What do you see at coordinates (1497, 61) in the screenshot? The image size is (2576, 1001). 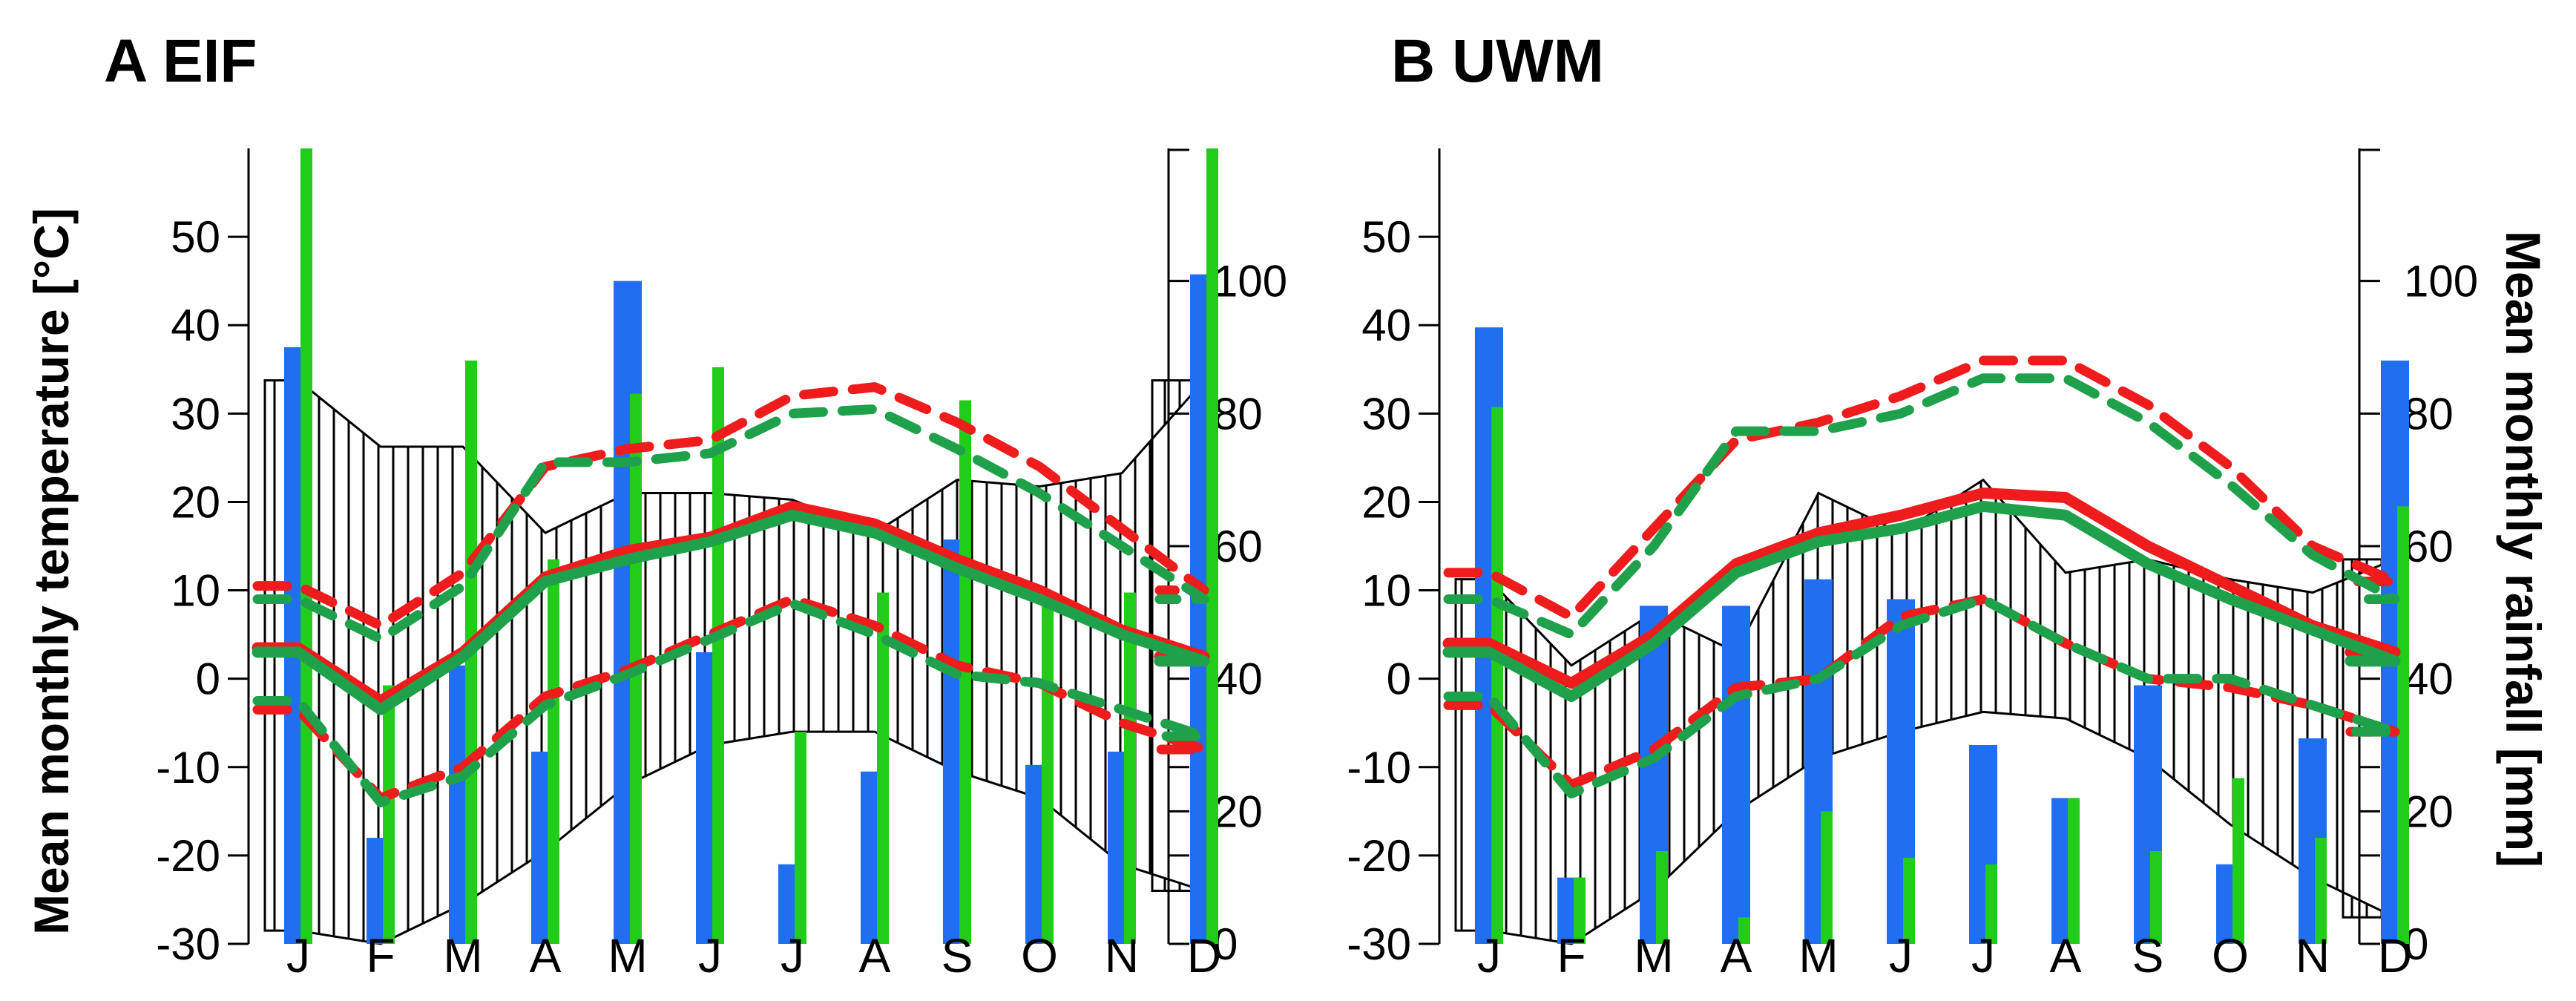 I see `panel-b-title: B UWM` at bounding box center [1497, 61].